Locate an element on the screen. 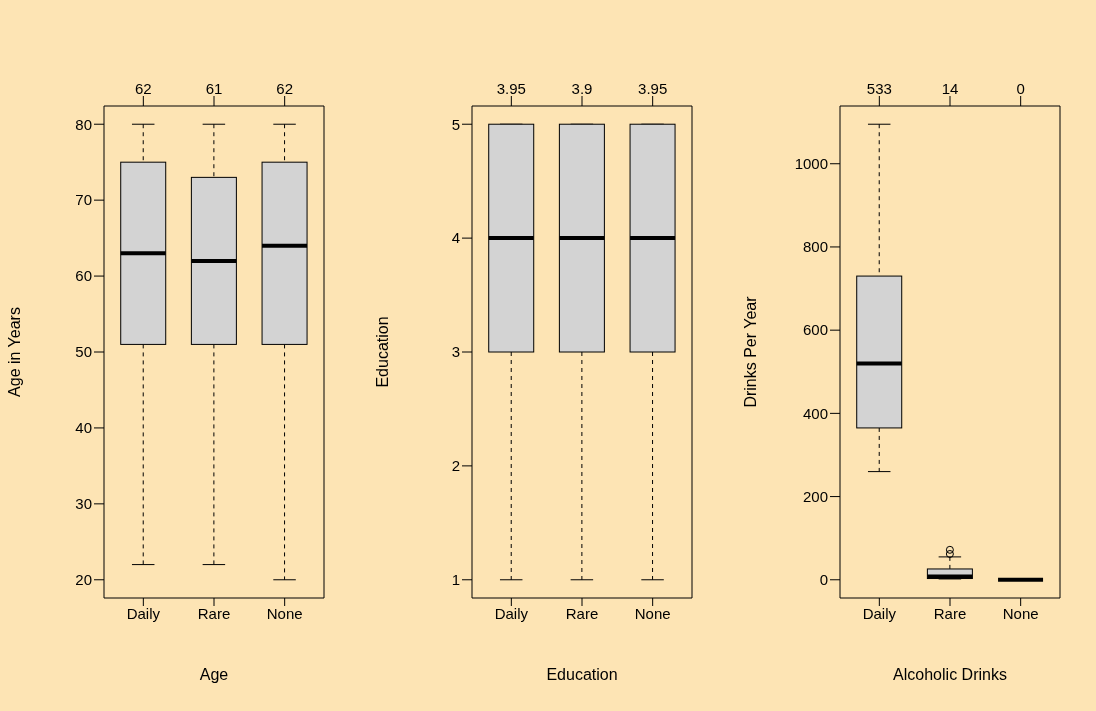 The height and width of the screenshot is (711, 1096). text: 3.9 is located at coordinates (582, 88).